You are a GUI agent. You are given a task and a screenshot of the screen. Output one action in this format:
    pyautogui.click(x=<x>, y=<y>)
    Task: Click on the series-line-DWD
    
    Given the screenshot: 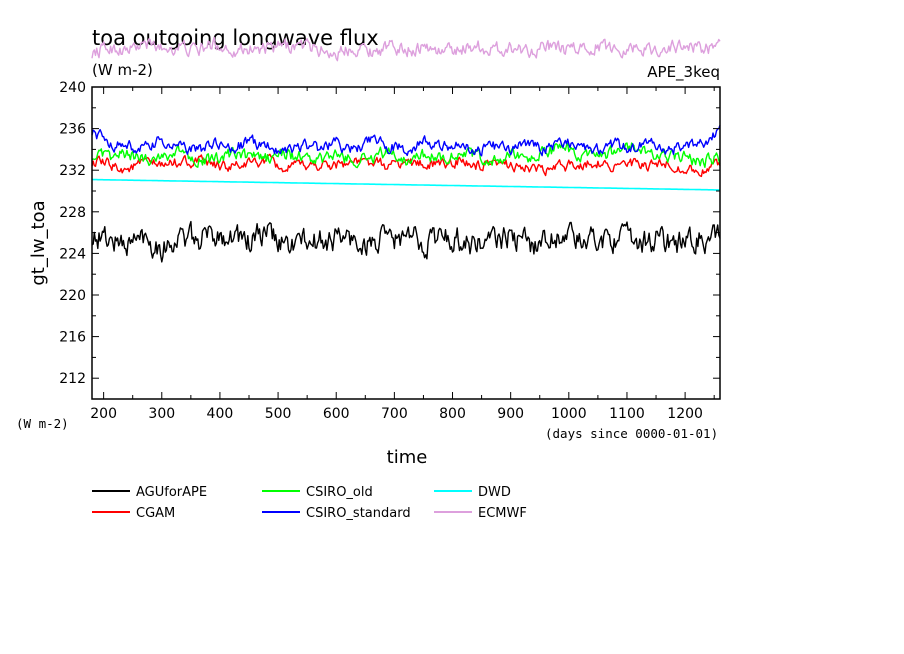 What is the action you would take?
    pyautogui.click(x=406, y=184)
    